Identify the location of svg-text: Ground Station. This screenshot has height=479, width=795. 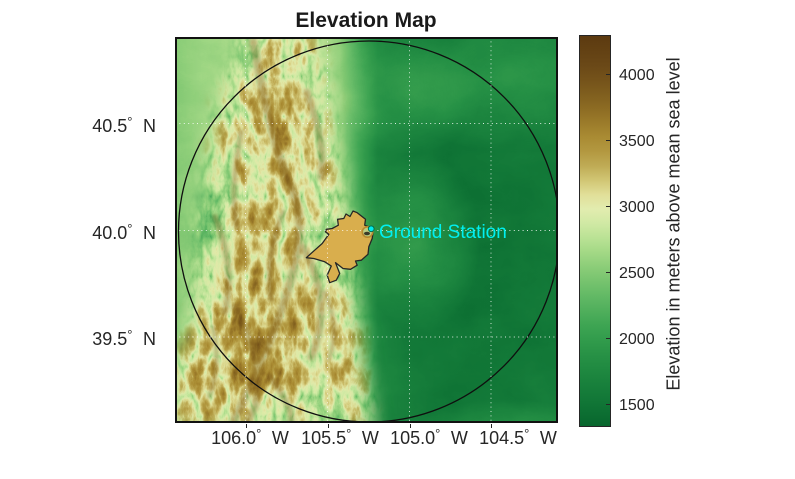
(443, 232).